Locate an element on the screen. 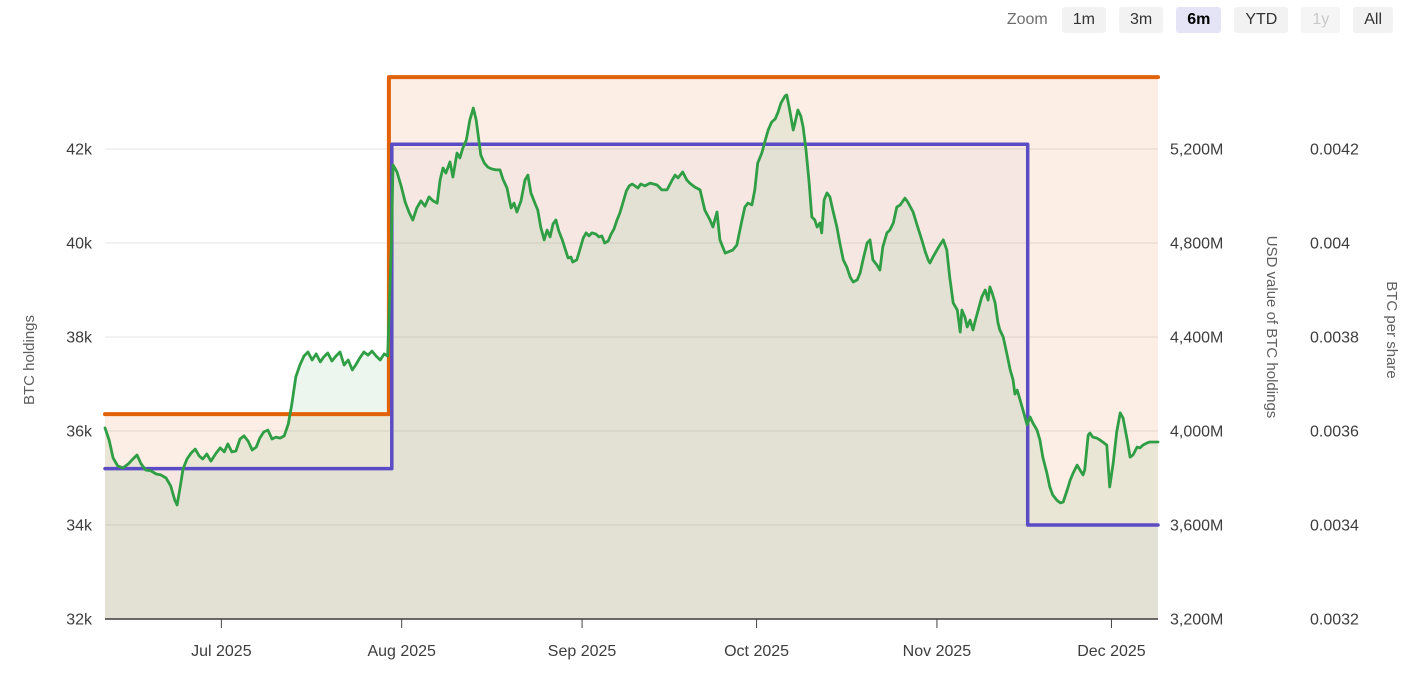 The height and width of the screenshot is (680, 1405). btc-per-share-tick-label: 0.0042 is located at coordinates (1334, 150).